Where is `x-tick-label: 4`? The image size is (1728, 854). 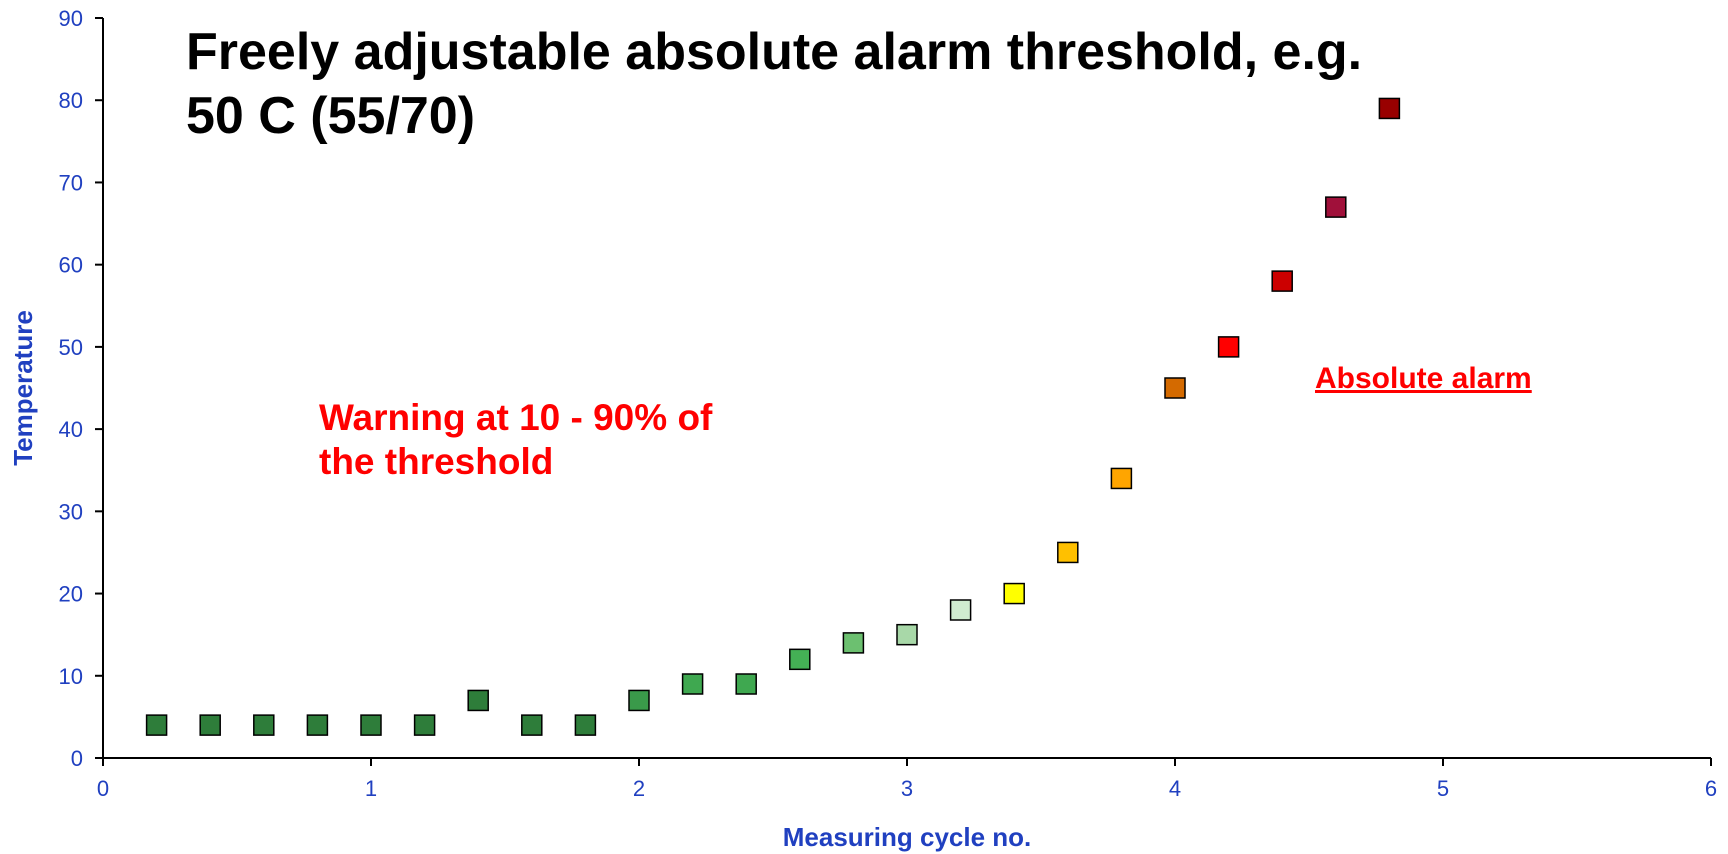
x-tick-label: 4 is located at coordinates (1175, 788).